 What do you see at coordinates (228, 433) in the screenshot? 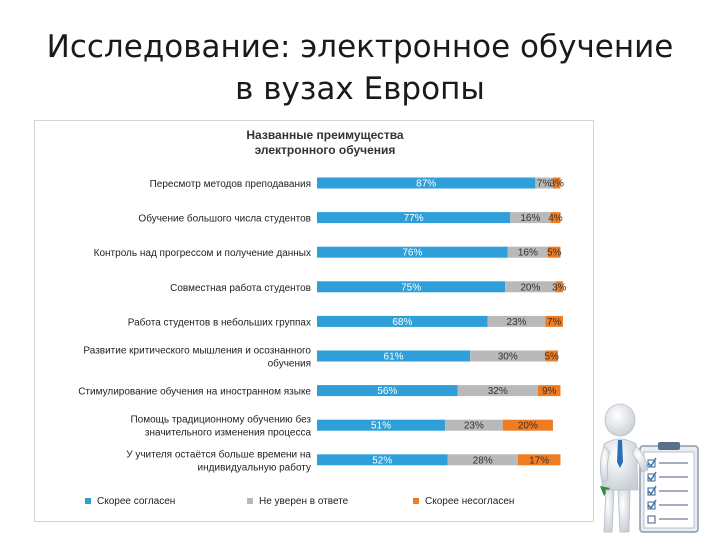
I see `category-label: значительного изменения процесса` at bounding box center [228, 433].